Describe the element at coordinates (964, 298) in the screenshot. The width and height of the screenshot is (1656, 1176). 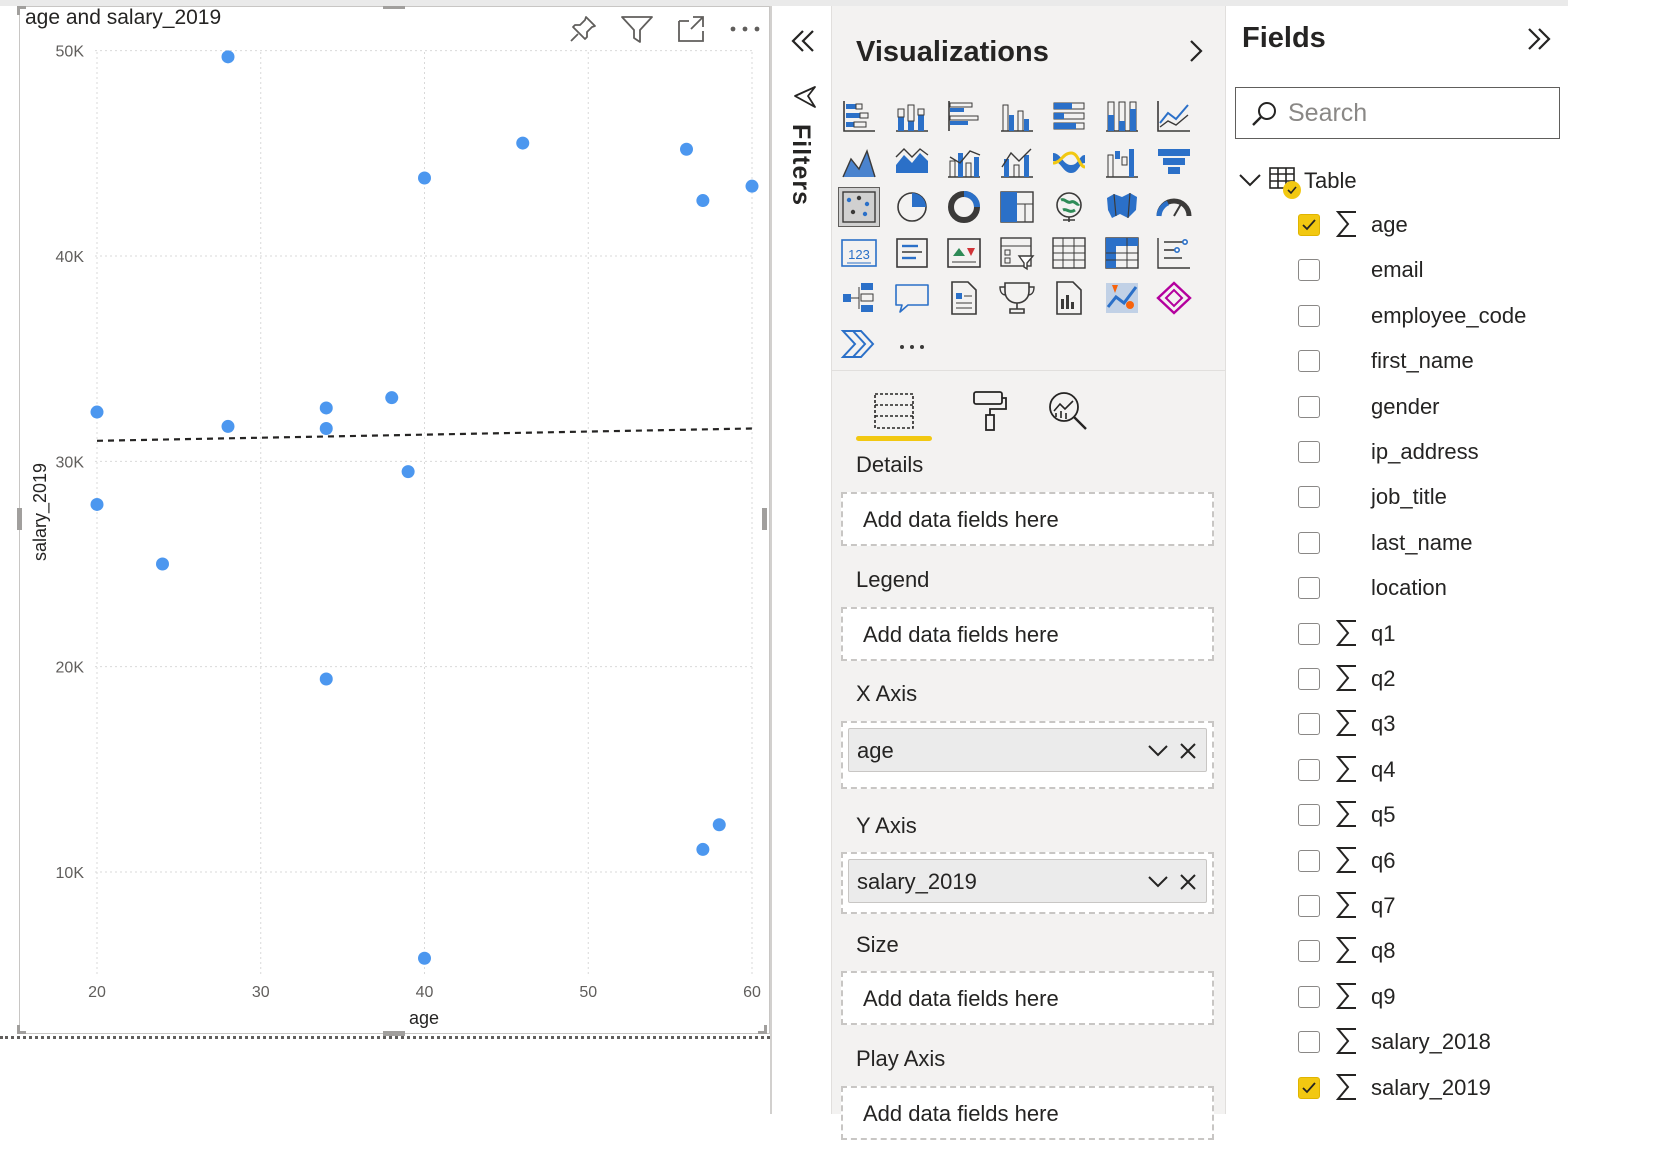
I see `paginated-report-icon` at that location.